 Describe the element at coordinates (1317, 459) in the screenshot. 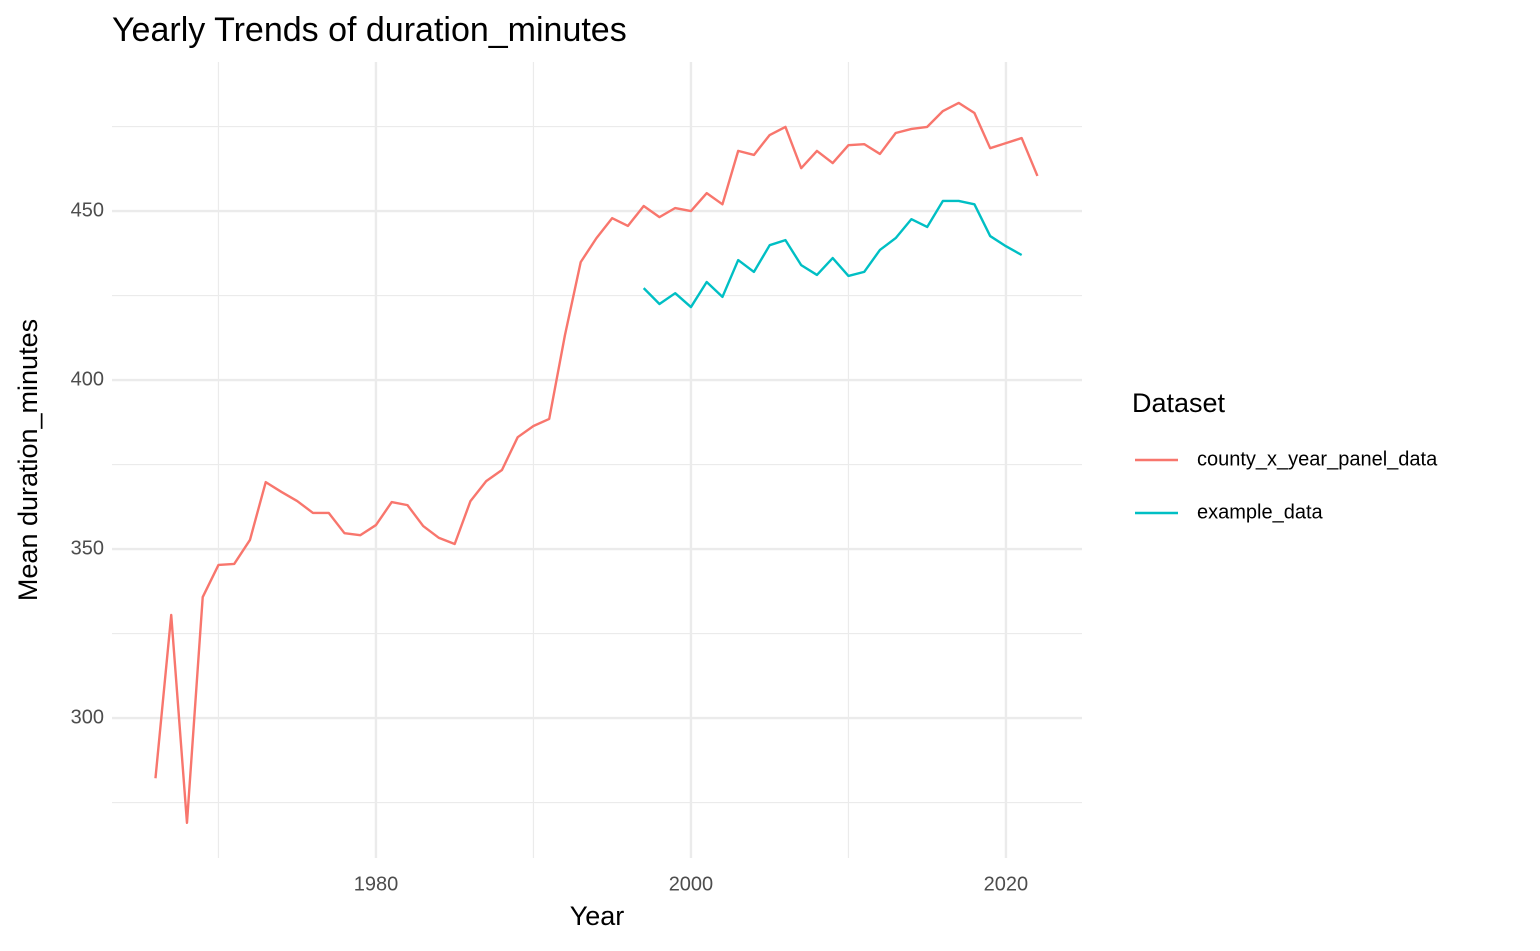

I see `legend-label: county_x_year_panel_data` at that location.